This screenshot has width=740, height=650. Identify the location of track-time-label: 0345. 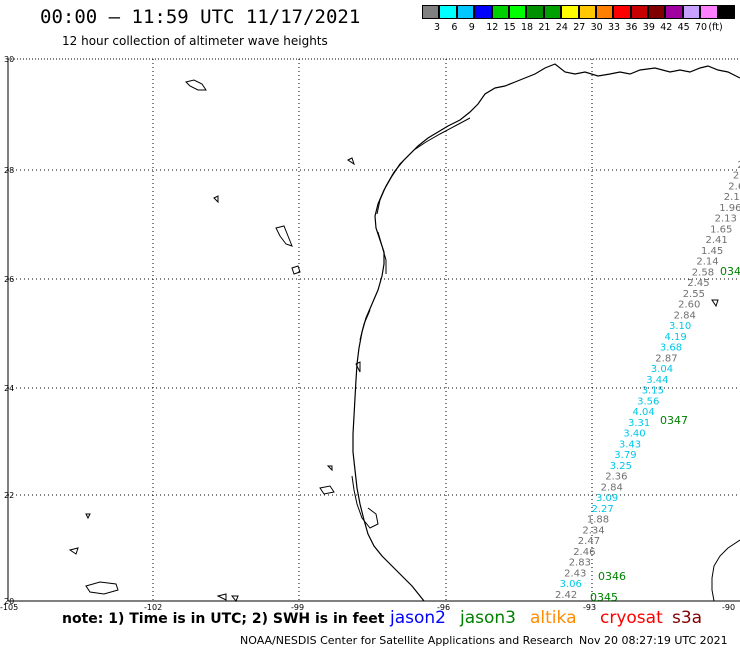
(604, 597).